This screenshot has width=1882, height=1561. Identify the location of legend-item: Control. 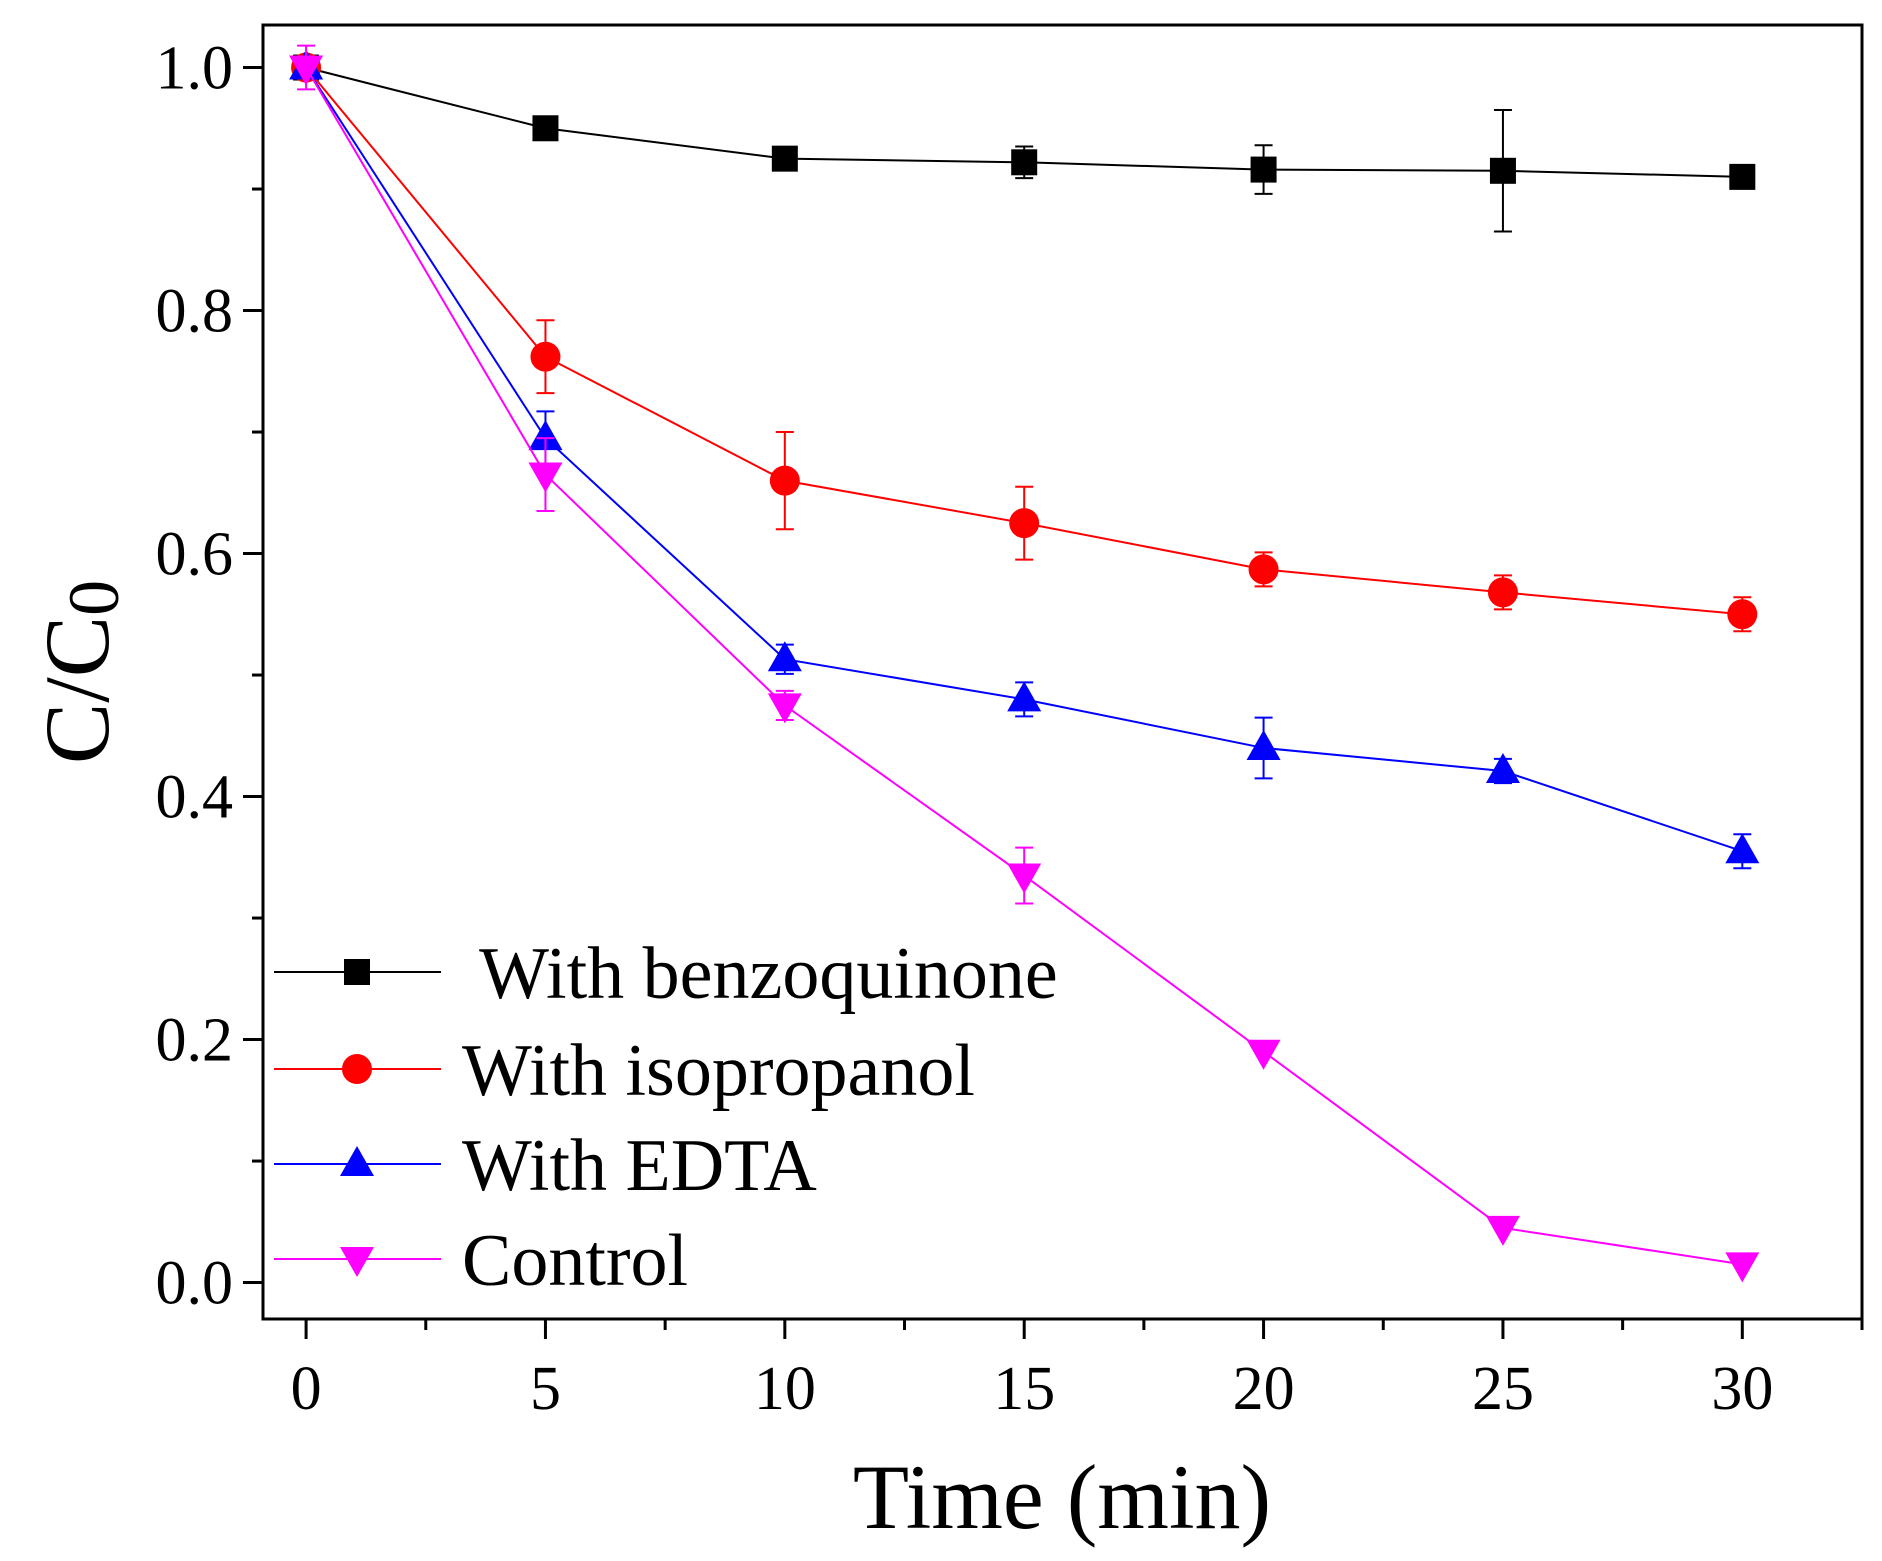
(481, 1261).